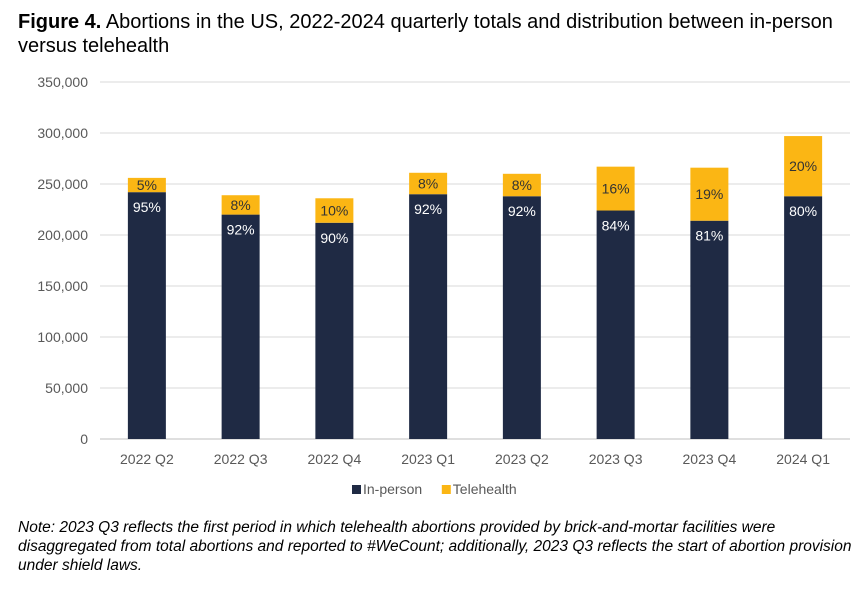  I want to click on data-label: 16%, so click(616, 189).